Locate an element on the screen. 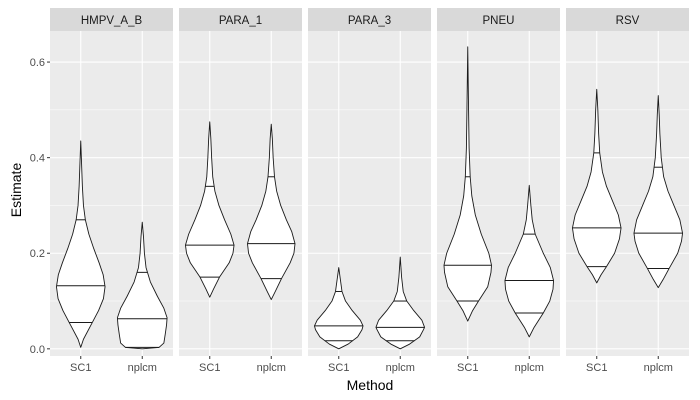 The height and width of the screenshot is (400, 700). y-tick-label: 0.6 is located at coordinates (37, 63).